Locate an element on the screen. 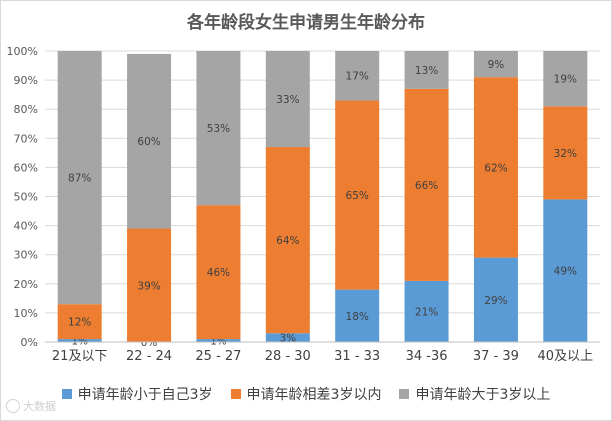 Image resolution: width=612 pixels, height=421 pixels. y-tick-label: 20% is located at coordinates (26, 284).